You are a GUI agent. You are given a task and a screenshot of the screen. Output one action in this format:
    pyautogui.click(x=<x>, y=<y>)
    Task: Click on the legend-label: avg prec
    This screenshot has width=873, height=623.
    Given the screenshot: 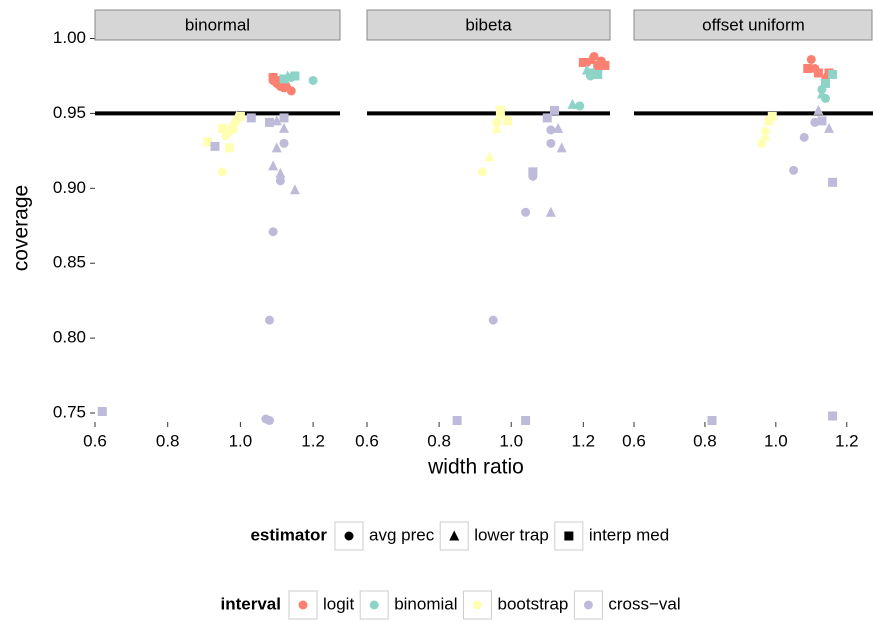 What is the action you would take?
    pyautogui.click(x=402, y=534)
    